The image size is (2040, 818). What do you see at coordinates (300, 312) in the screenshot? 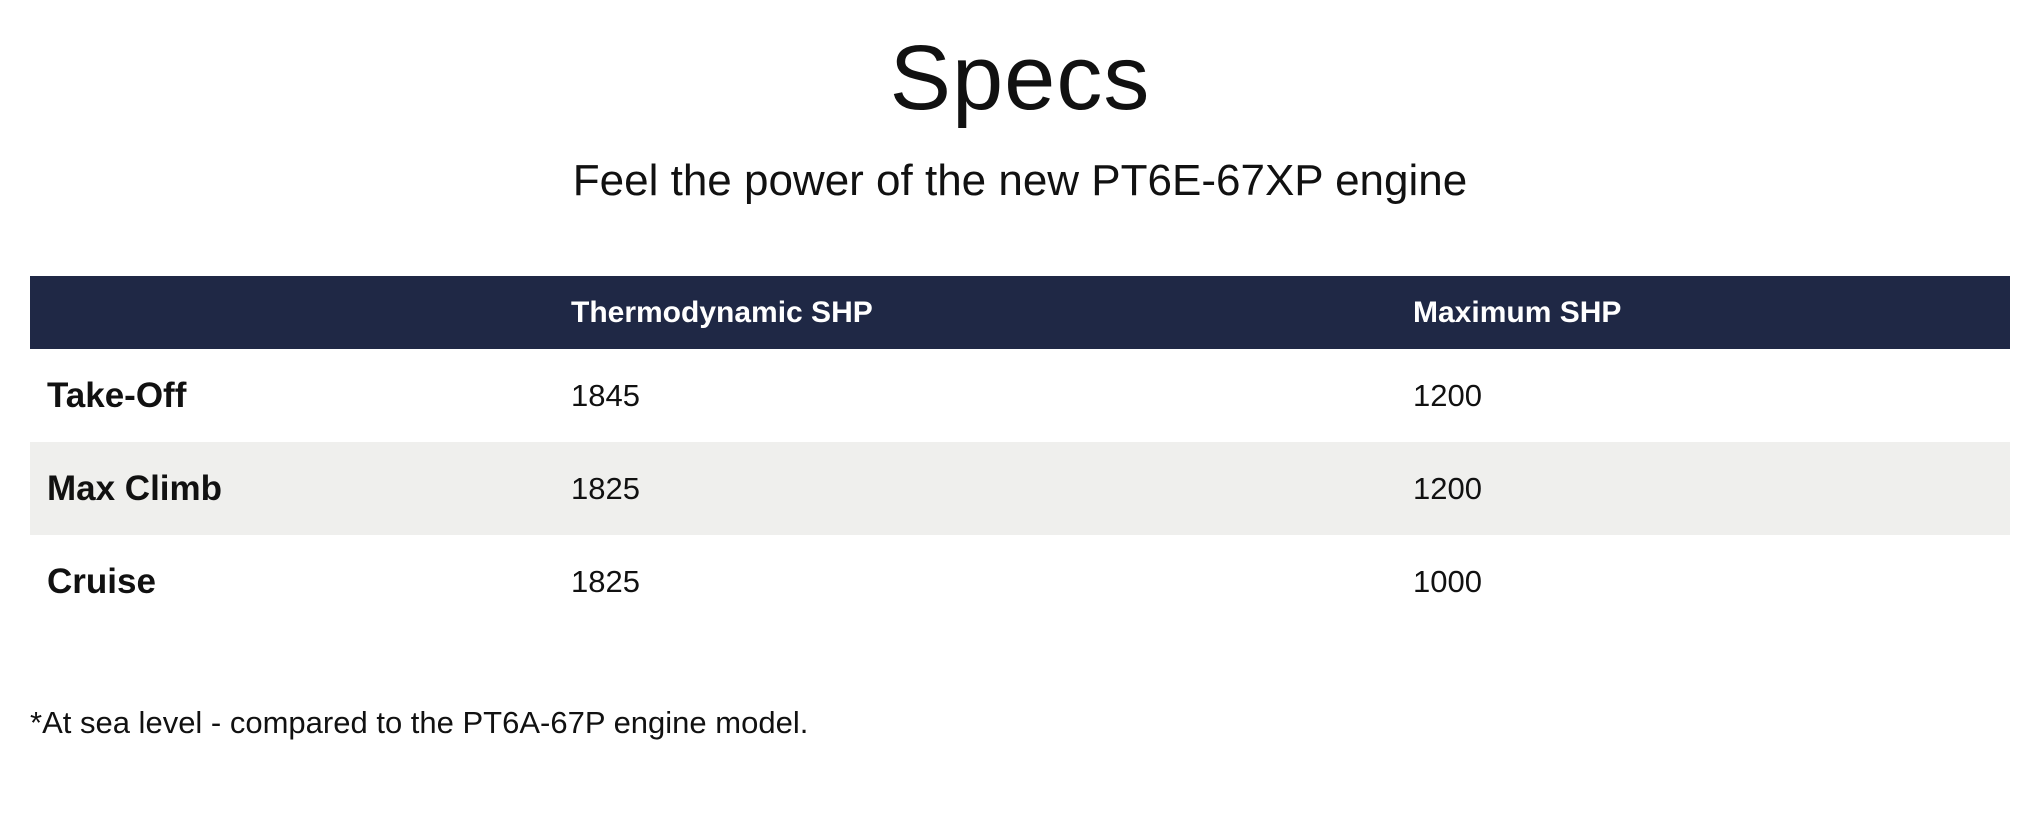
I see `column-header-blank` at bounding box center [300, 312].